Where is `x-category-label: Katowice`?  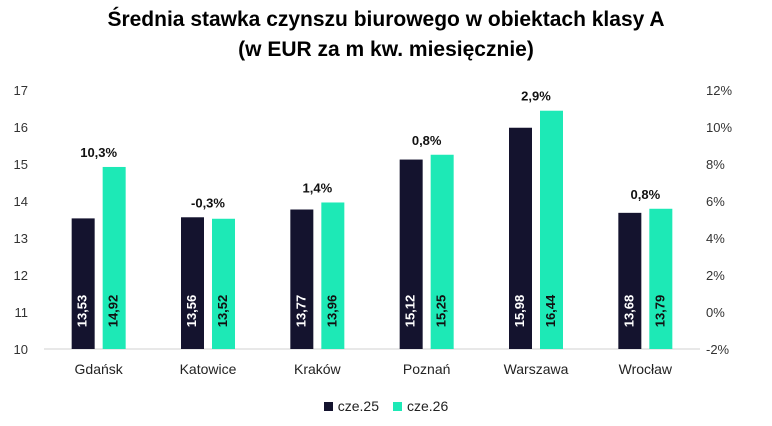 x-category-label: Katowice is located at coordinates (208, 369).